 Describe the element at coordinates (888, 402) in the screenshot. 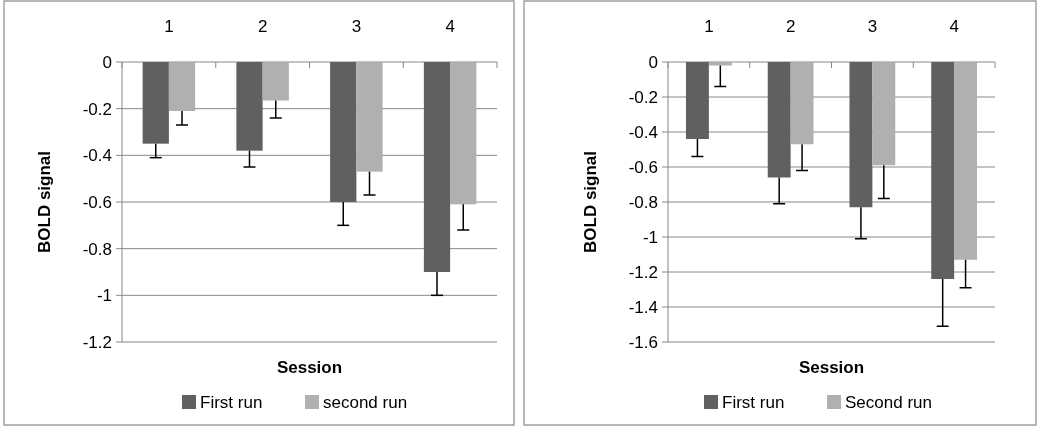

I see `legend-label: Second run` at that location.